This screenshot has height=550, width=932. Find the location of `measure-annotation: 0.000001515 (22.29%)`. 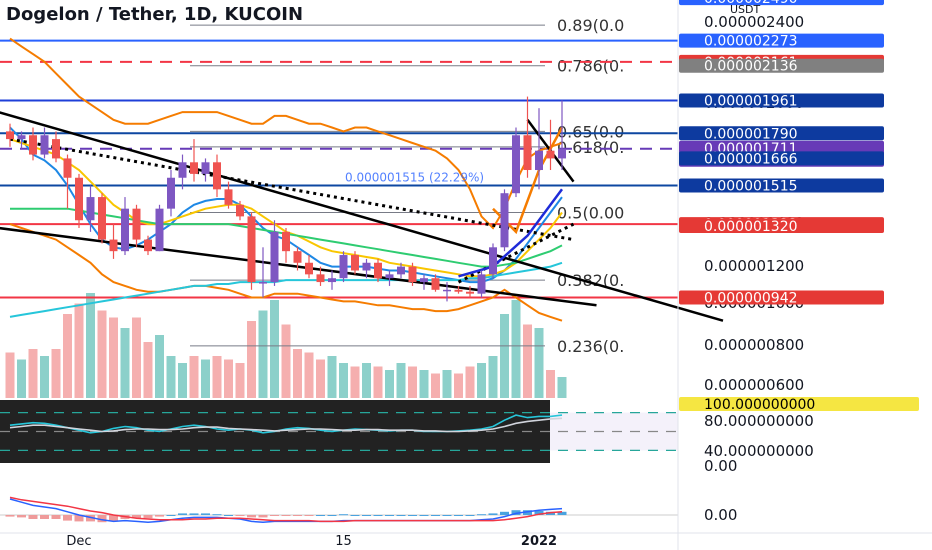

measure-annotation: 0.000001515 (22.29%) is located at coordinates (414, 177).